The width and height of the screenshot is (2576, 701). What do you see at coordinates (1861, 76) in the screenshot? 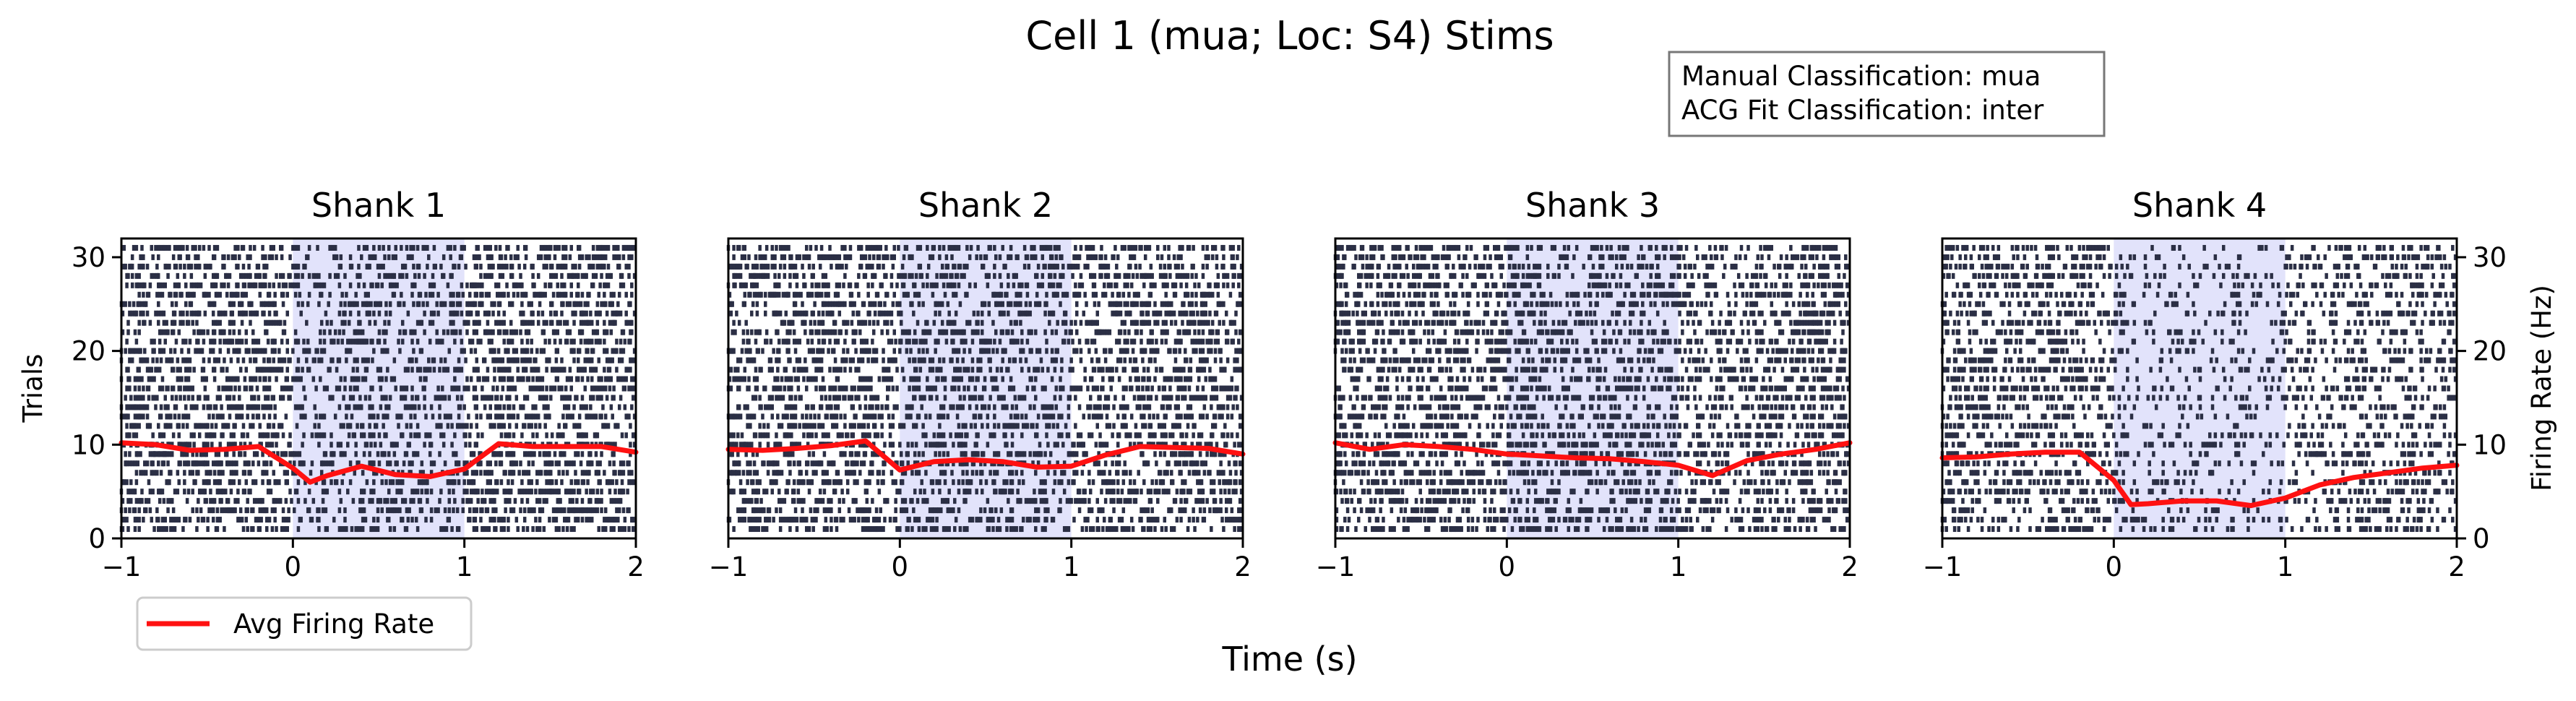
I see `info-line-manual: Manual Classification: mua` at bounding box center [1861, 76].